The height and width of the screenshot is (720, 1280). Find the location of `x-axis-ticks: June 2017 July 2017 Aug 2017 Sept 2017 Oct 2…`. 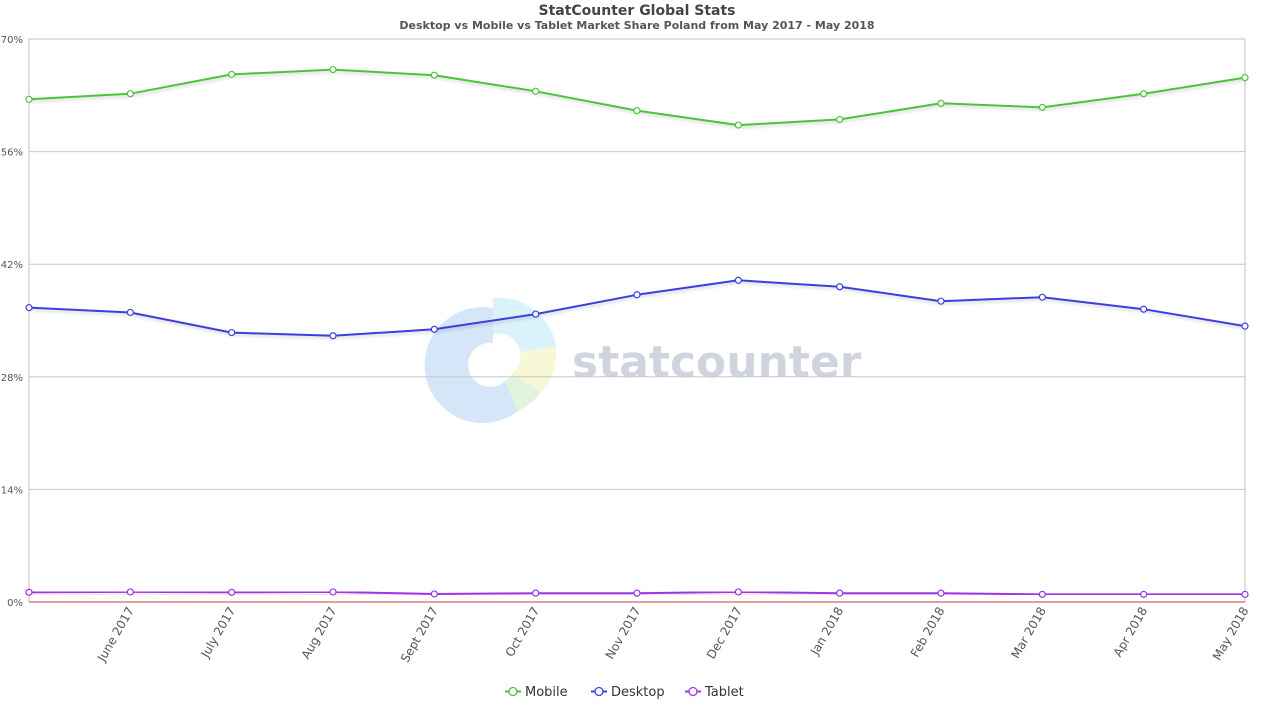

x-axis-ticks: June 2017 July 2017 Aug 2017 Sept 2017 Oct 2… is located at coordinates (673, 635).